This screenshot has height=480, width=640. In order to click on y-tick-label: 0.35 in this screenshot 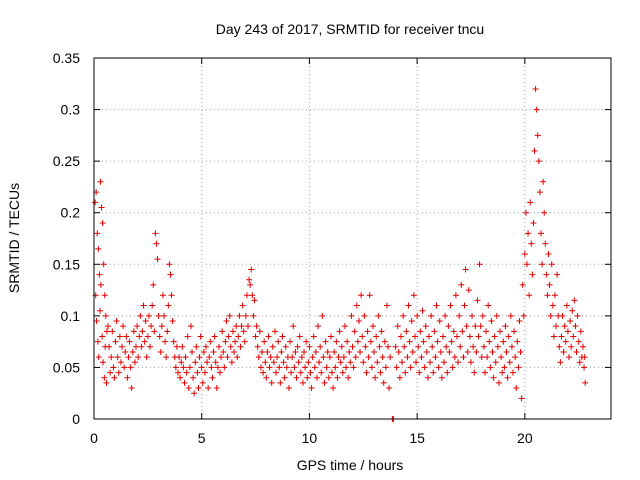, I will do `click(66, 58)`.